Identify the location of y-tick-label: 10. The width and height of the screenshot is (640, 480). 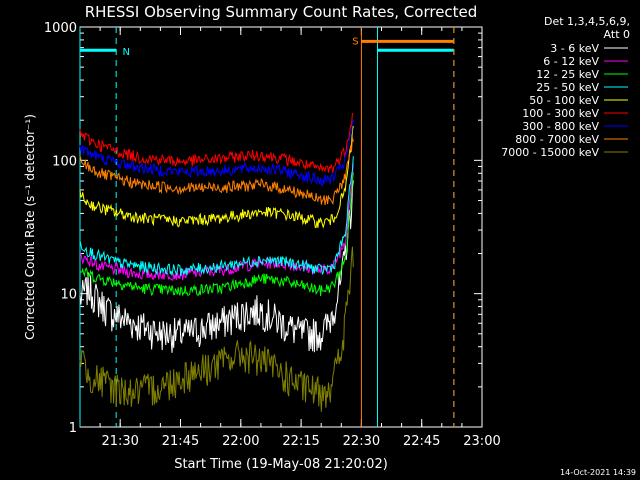
(68, 295).